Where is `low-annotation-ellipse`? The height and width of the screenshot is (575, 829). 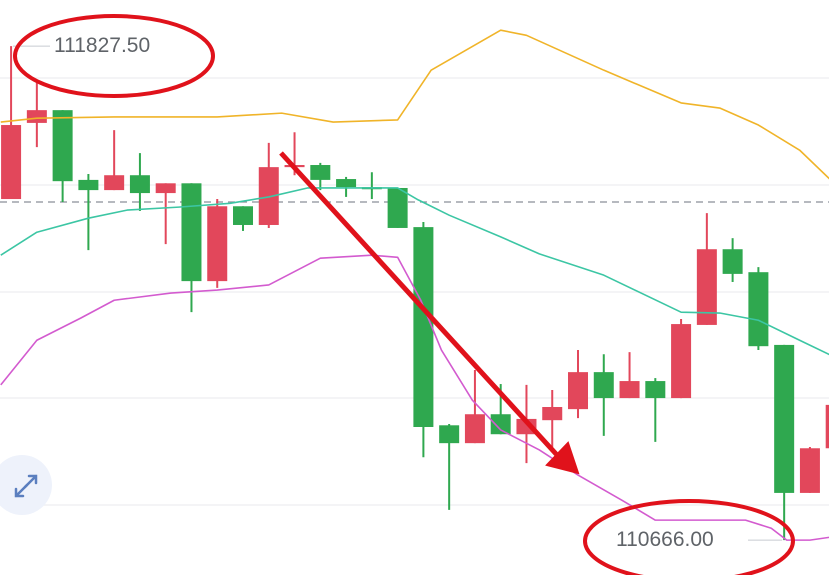
low-annotation-ellipse is located at coordinates (689, 537).